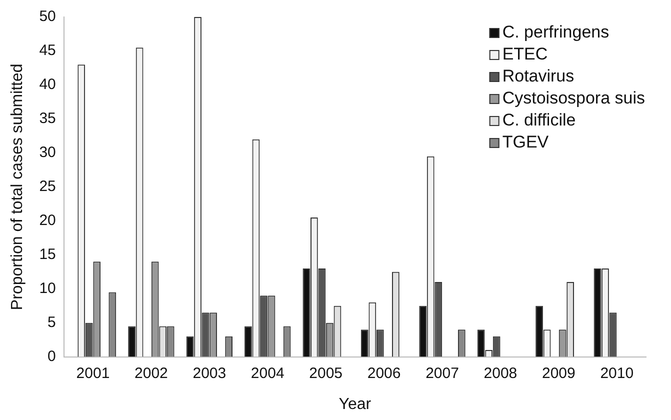 This screenshot has height=420, width=671. I want to click on legend-label: Rotavirus, so click(538, 76).